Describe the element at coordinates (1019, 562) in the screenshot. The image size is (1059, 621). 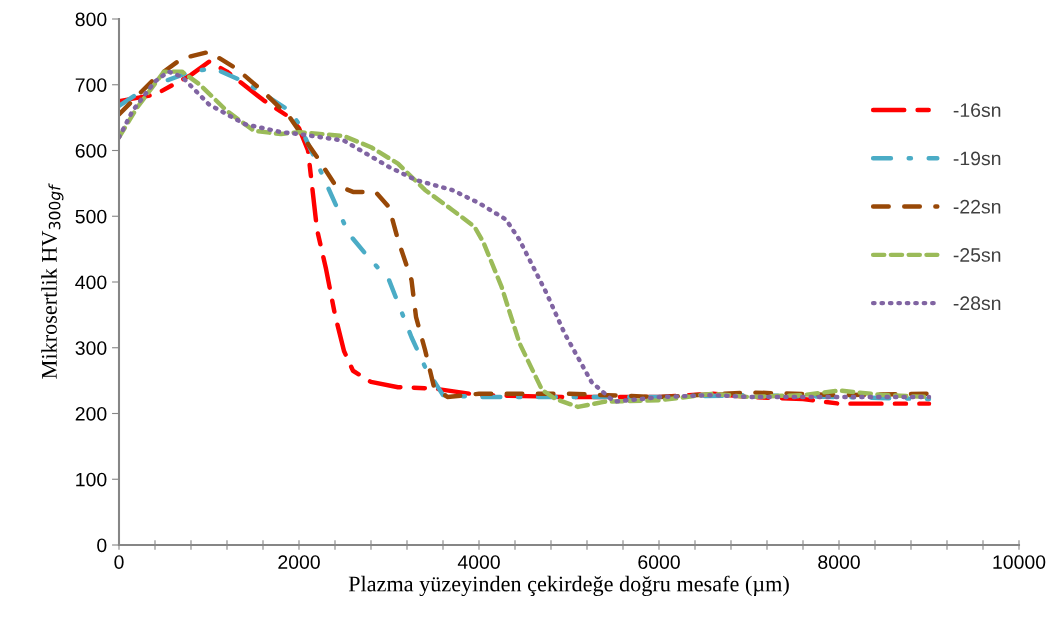
I see `x-tick-label: 10000` at that location.